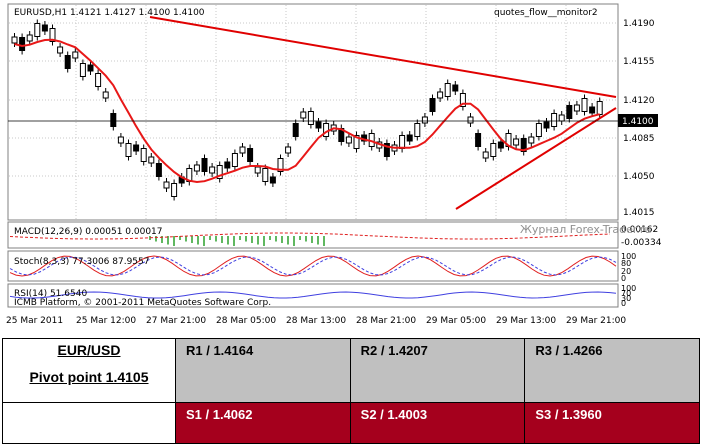 The height and width of the screenshot is (445, 702). What do you see at coordinates (526, 321) in the screenshot?
I see `time-label: 29 Mar 13:00` at bounding box center [526, 321].